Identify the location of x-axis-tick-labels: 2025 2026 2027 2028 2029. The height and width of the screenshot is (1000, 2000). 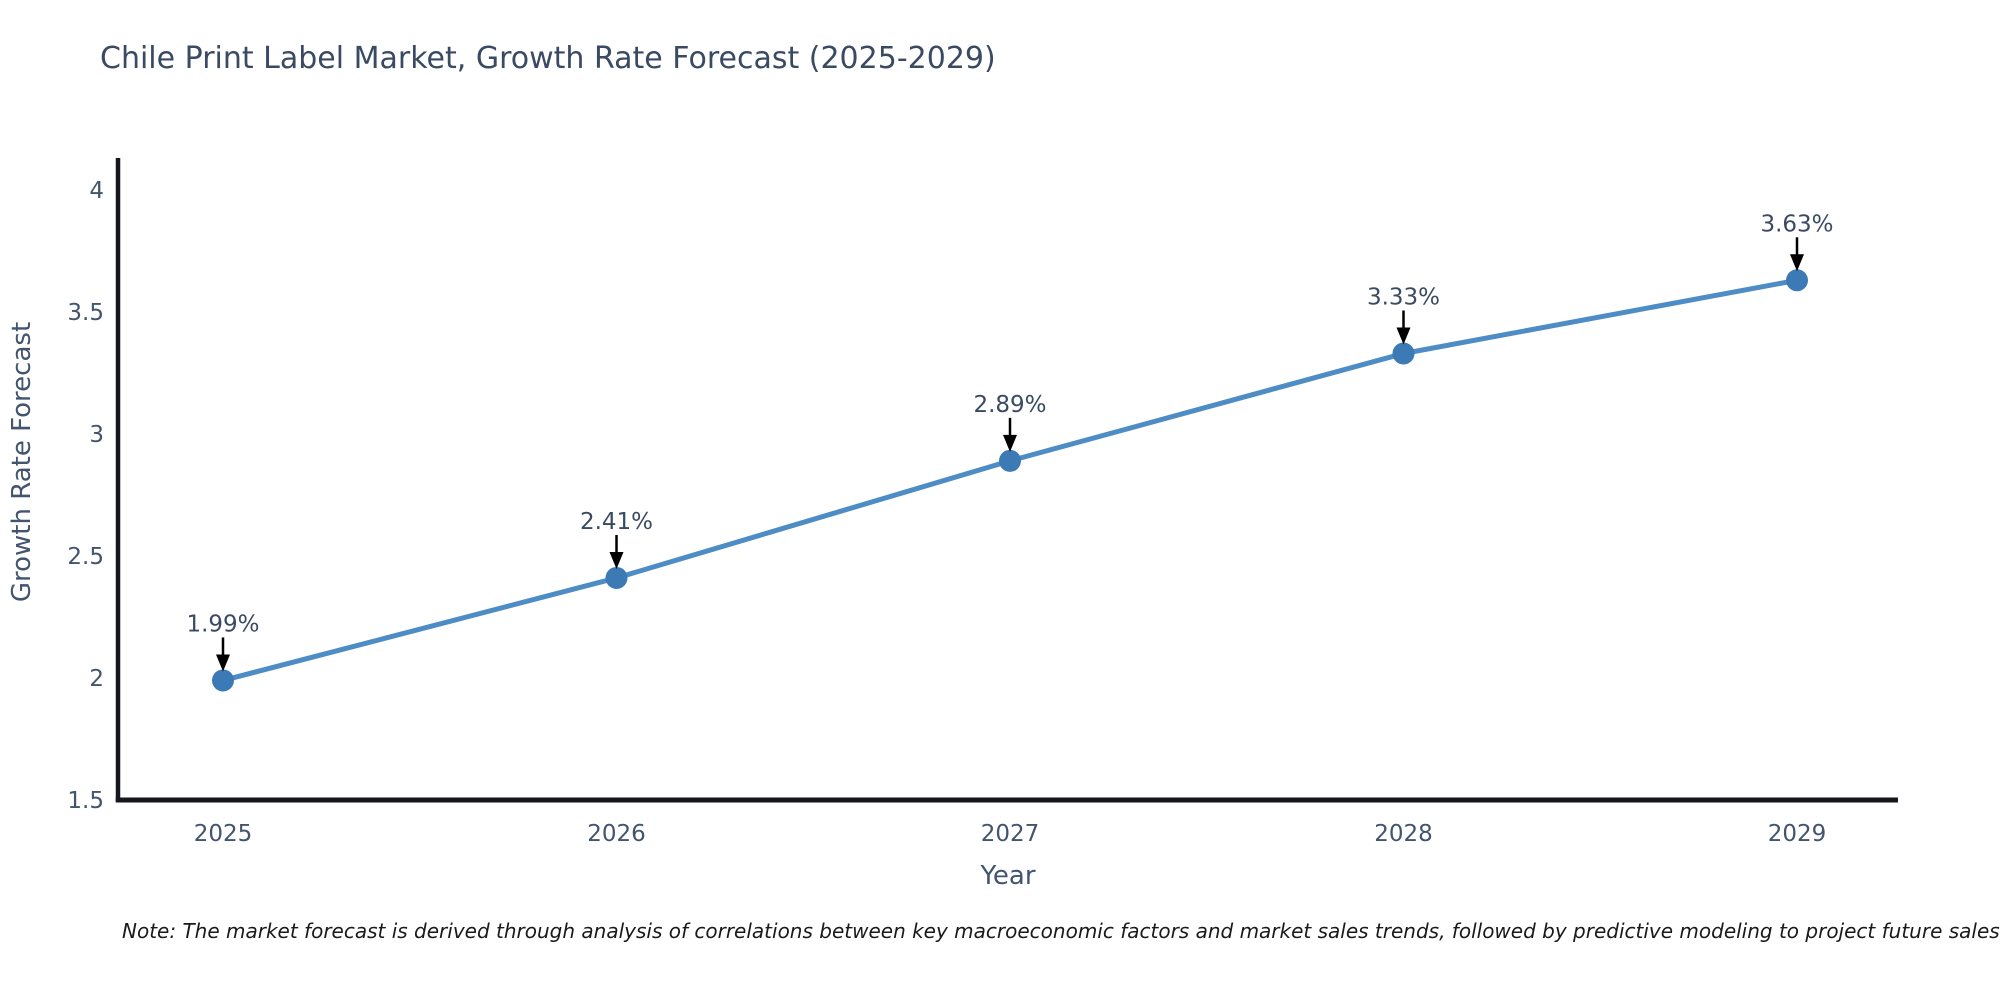
(1010, 834).